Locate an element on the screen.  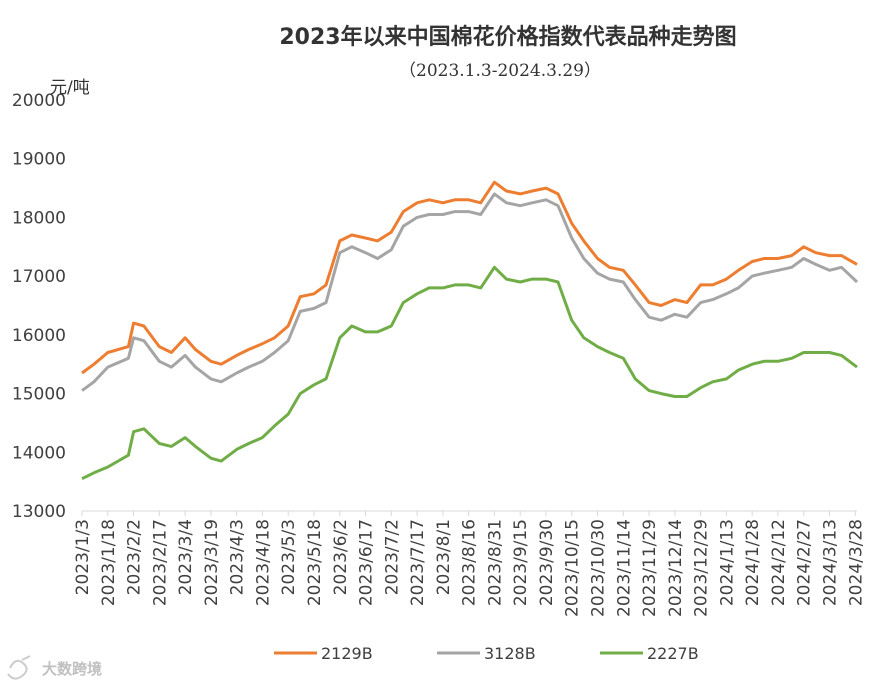
x-tick-label: 2023/10/30 is located at coordinates (599, 568).